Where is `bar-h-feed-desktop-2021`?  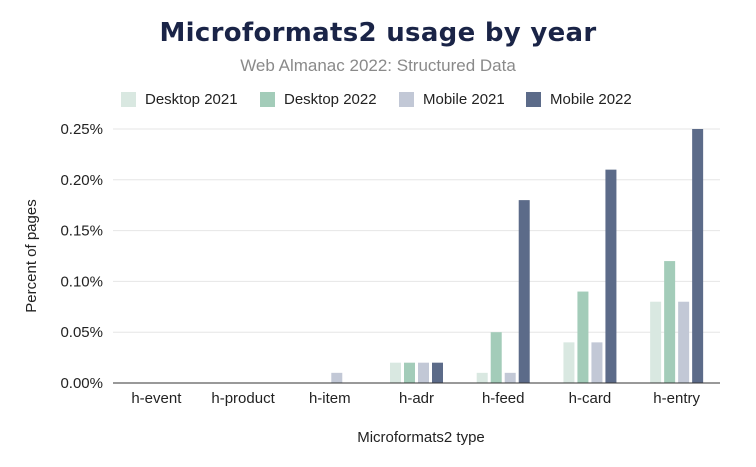
bar-h-feed-desktop-2021 is located at coordinates (482, 377).